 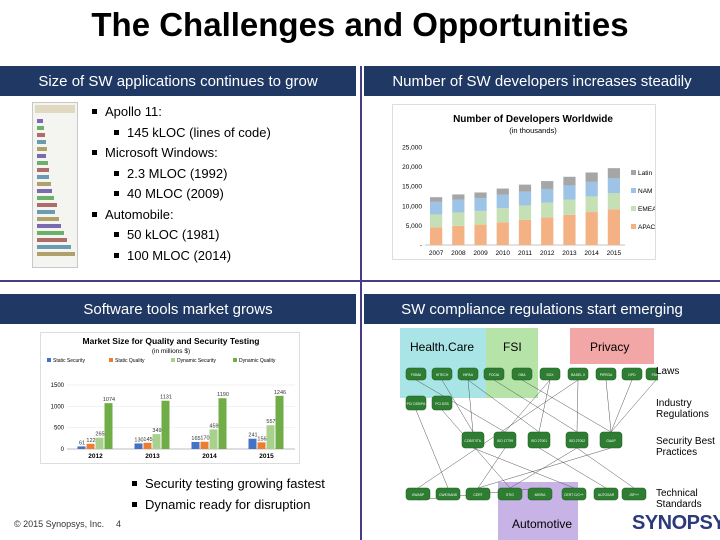 I want to click on copyright-text: © 2015 Synopsys, Inc., so click(x=59, y=524).